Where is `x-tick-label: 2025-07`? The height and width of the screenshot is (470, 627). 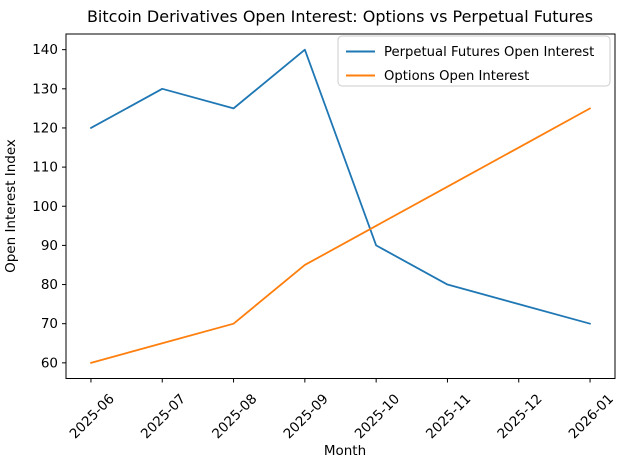
x-tick-label: 2025-07 is located at coordinates (163, 416).